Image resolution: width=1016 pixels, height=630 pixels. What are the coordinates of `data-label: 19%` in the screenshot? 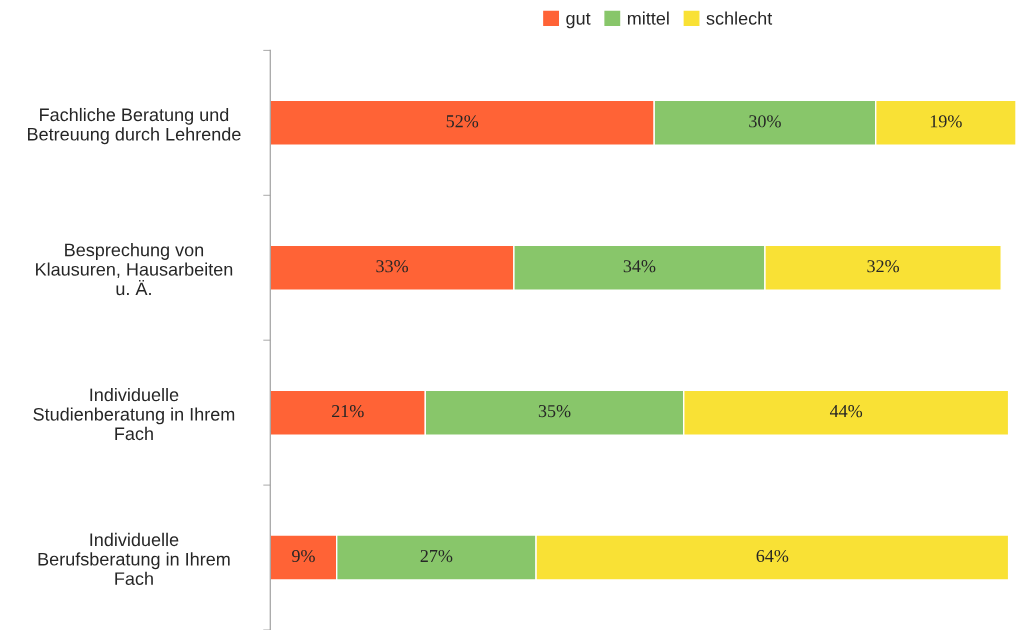 It's located at (946, 121).